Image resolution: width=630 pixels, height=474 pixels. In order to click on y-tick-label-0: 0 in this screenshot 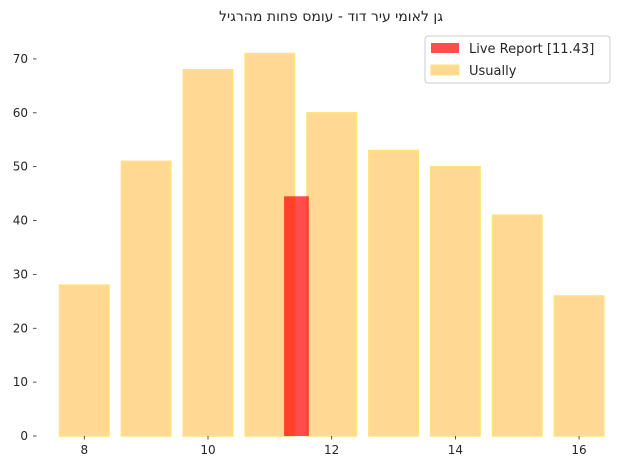, I will do `click(24, 436)`.